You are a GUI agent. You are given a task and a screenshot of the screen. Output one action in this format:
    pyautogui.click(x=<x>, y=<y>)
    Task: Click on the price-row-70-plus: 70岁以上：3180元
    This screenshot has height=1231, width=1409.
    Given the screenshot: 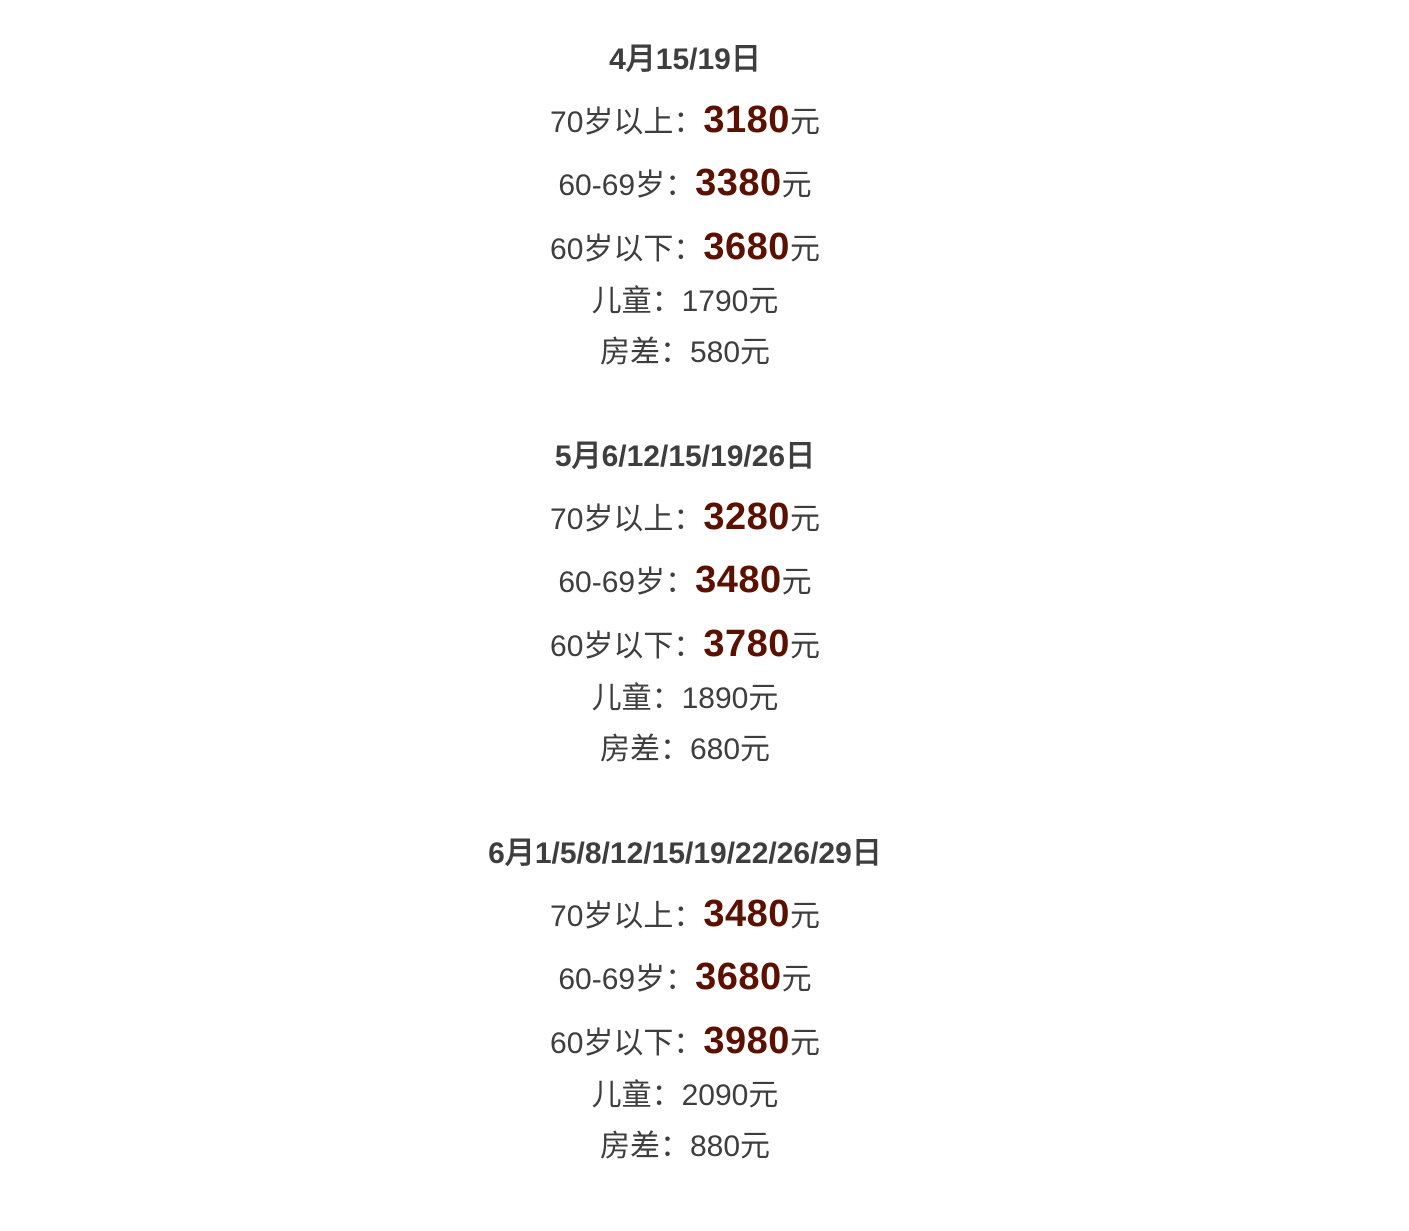 What is the action you would take?
    pyautogui.click(x=685, y=120)
    